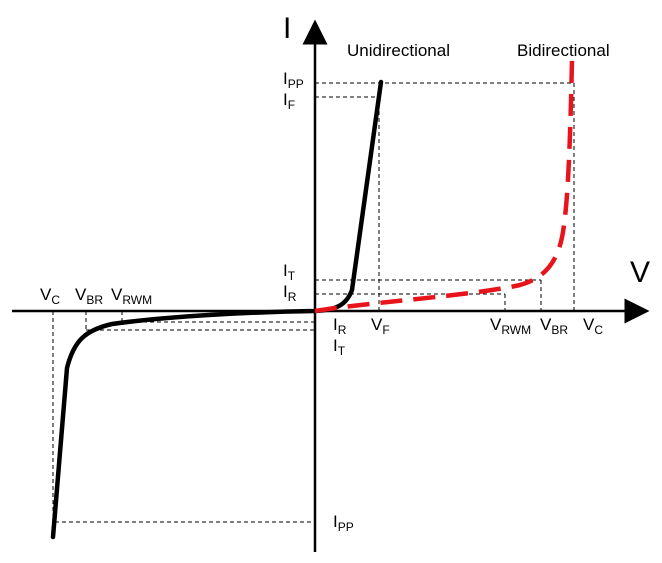 The width and height of the screenshot is (662, 563). What do you see at coordinates (380, 326) in the screenshot?
I see `label-vf: VF` at bounding box center [380, 326].